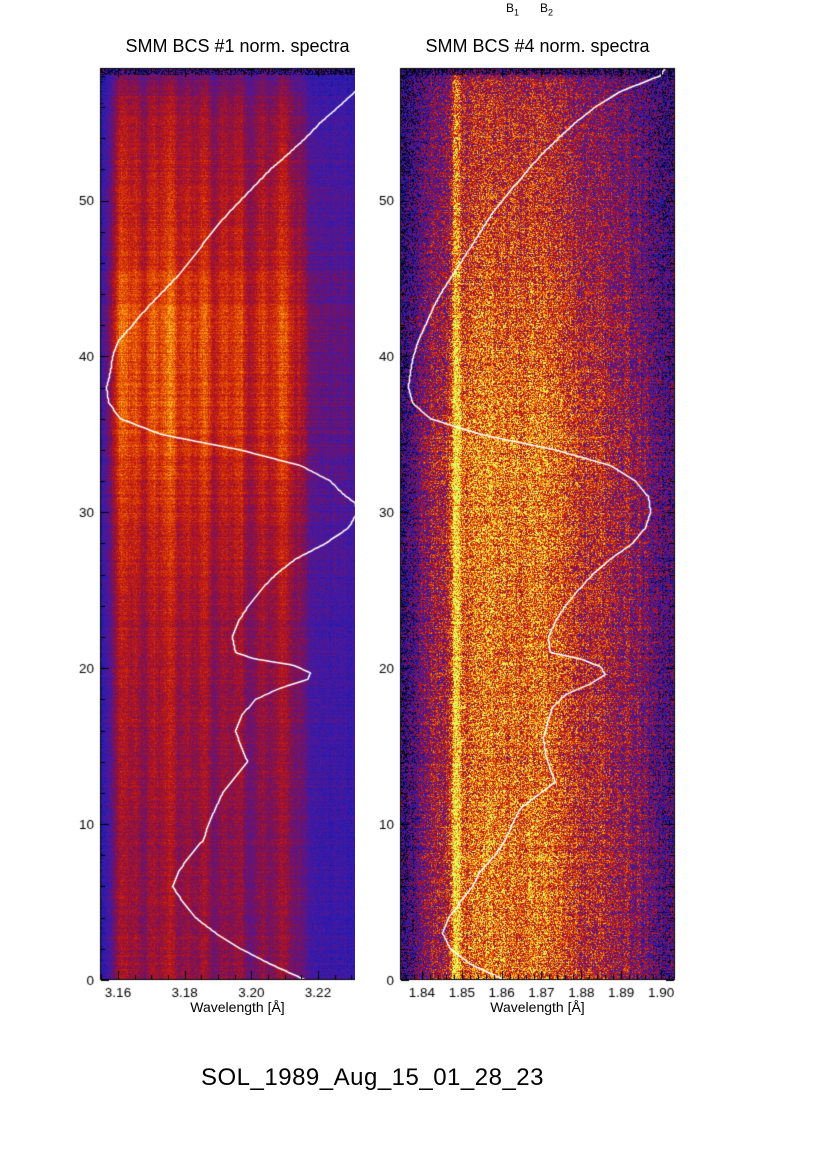 The width and height of the screenshot is (826, 1169). Describe the element at coordinates (537, 1007) in the screenshot. I see `panel2-xaxis-label: Wavelength [Å]` at that location.